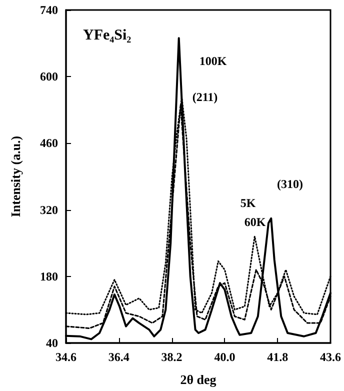 The height and width of the screenshot is (391, 344). Describe the element at coordinates (290, 184) in the screenshot. I see `annotation: (310)` at that location.